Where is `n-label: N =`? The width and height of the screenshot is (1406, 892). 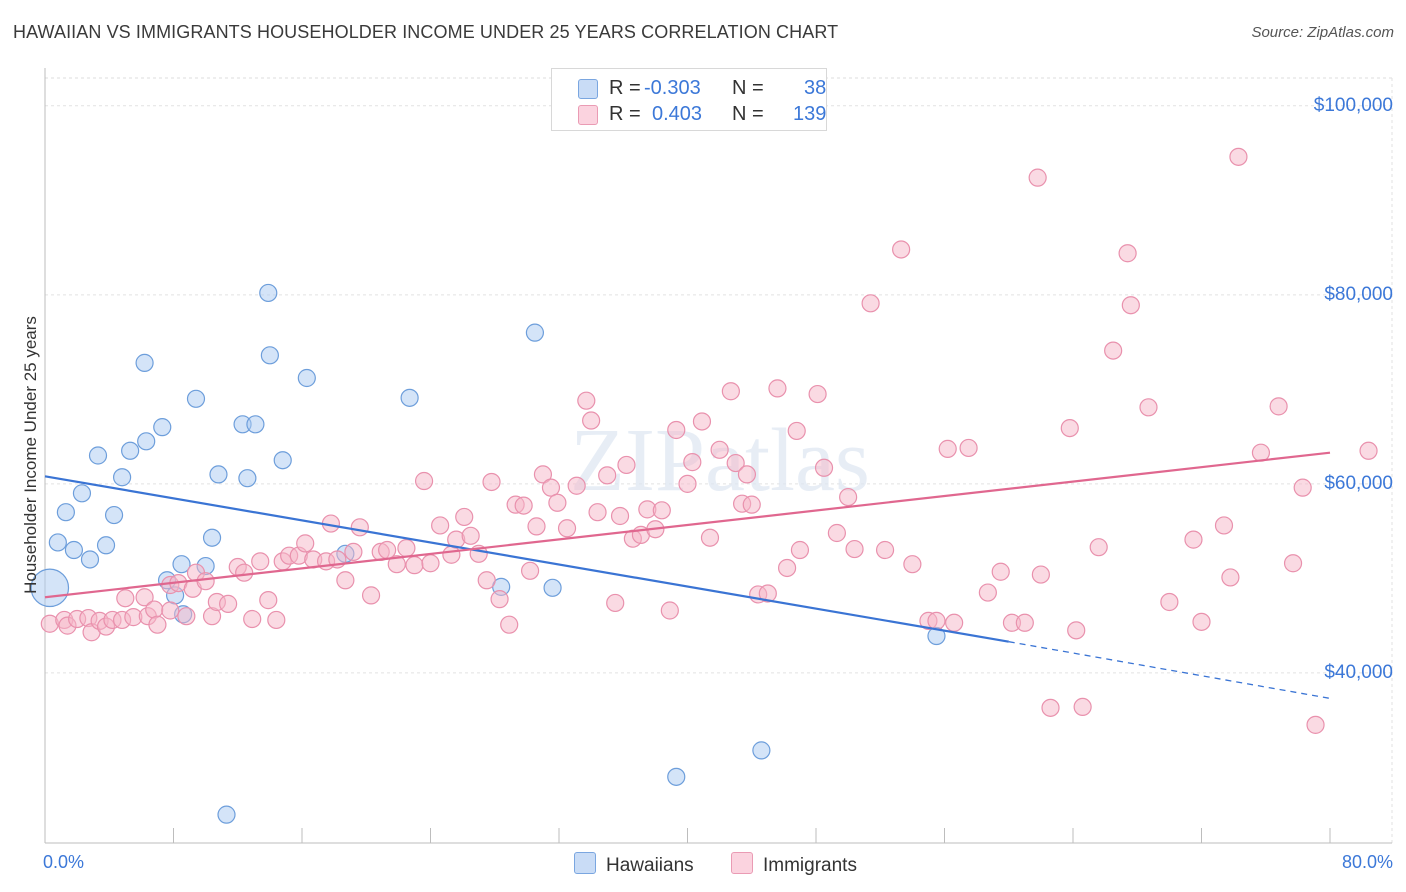
n-label: N = is located at coordinates (748, 88).